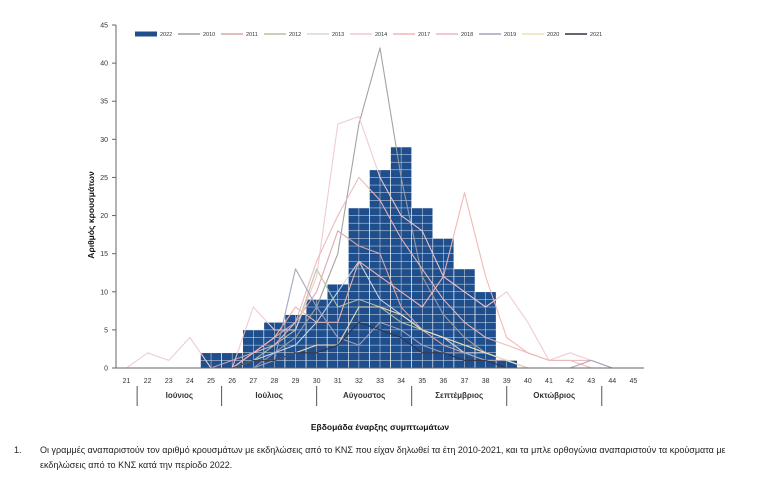 The width and height of the screenshot is (767, 486). What do you see at coordinates (443, 381) in the screenshot?
I see `x-tick-label: 36` at bounding box center [443, 381].